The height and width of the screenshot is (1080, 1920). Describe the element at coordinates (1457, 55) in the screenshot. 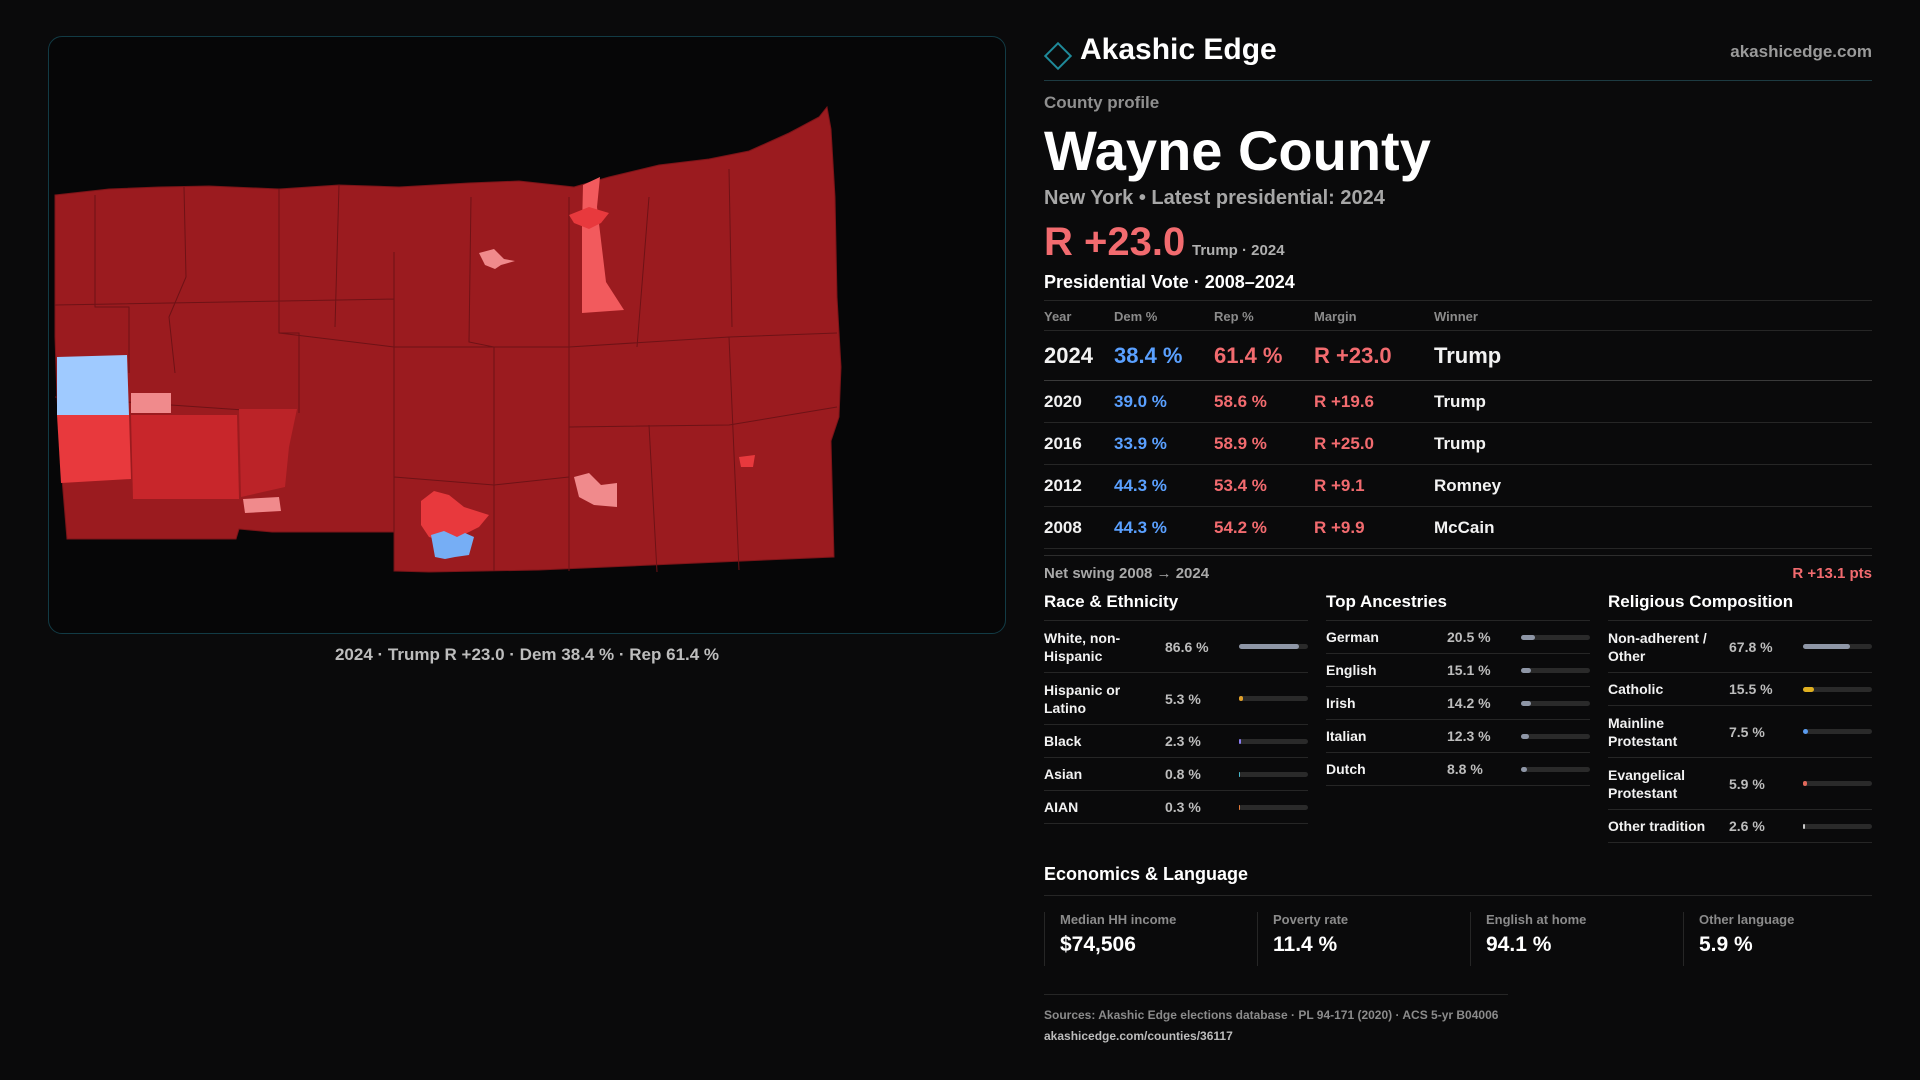

I see `brand-header: Akashic Edge akashicedge.com` at that location.